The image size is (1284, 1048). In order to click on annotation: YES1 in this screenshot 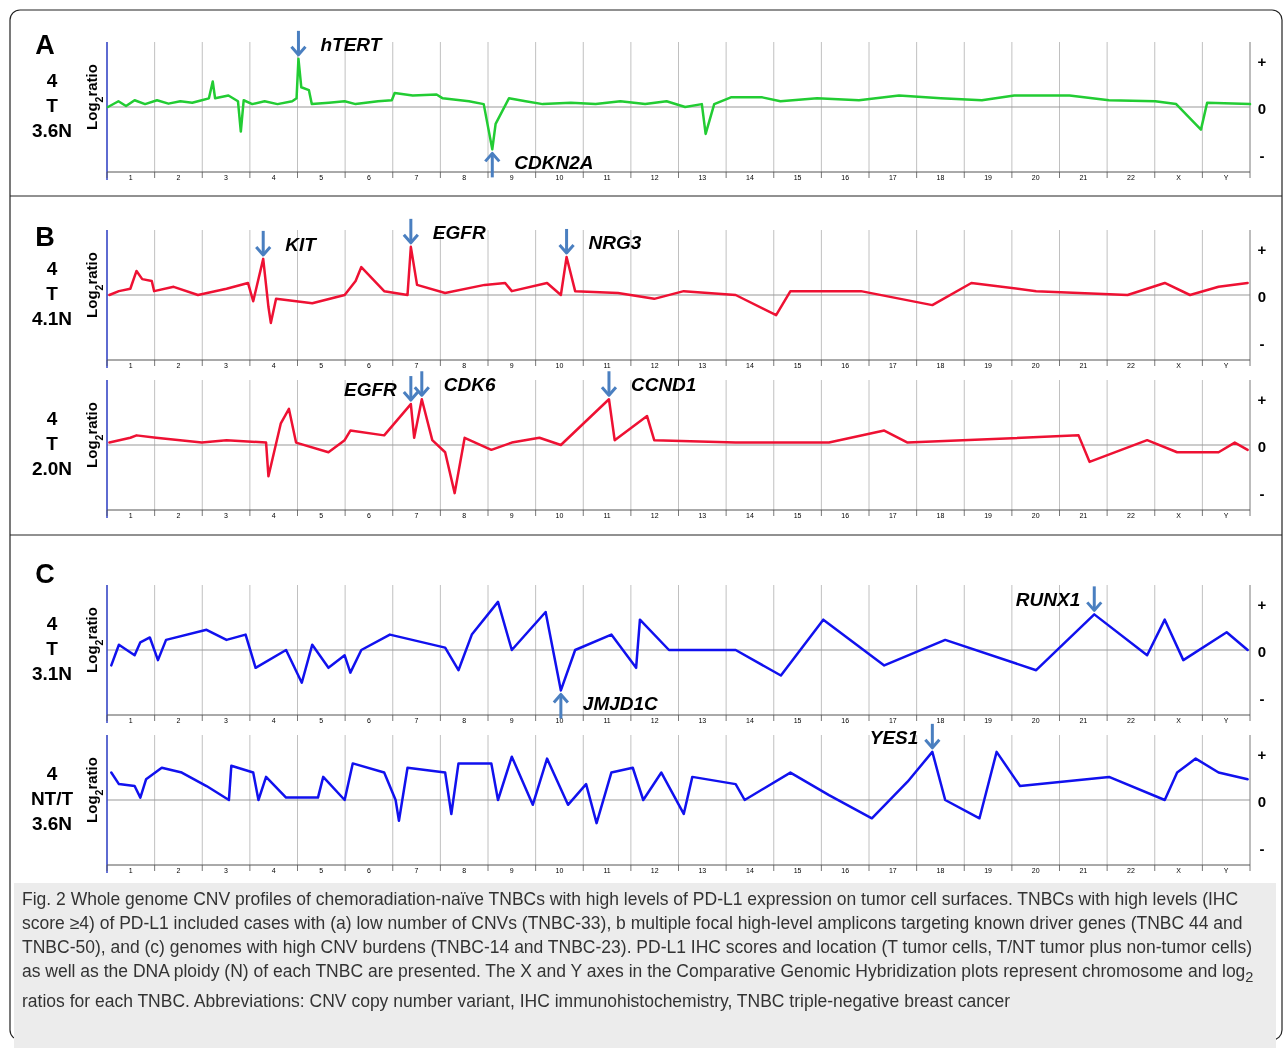, I will do `click(894, 737)`.